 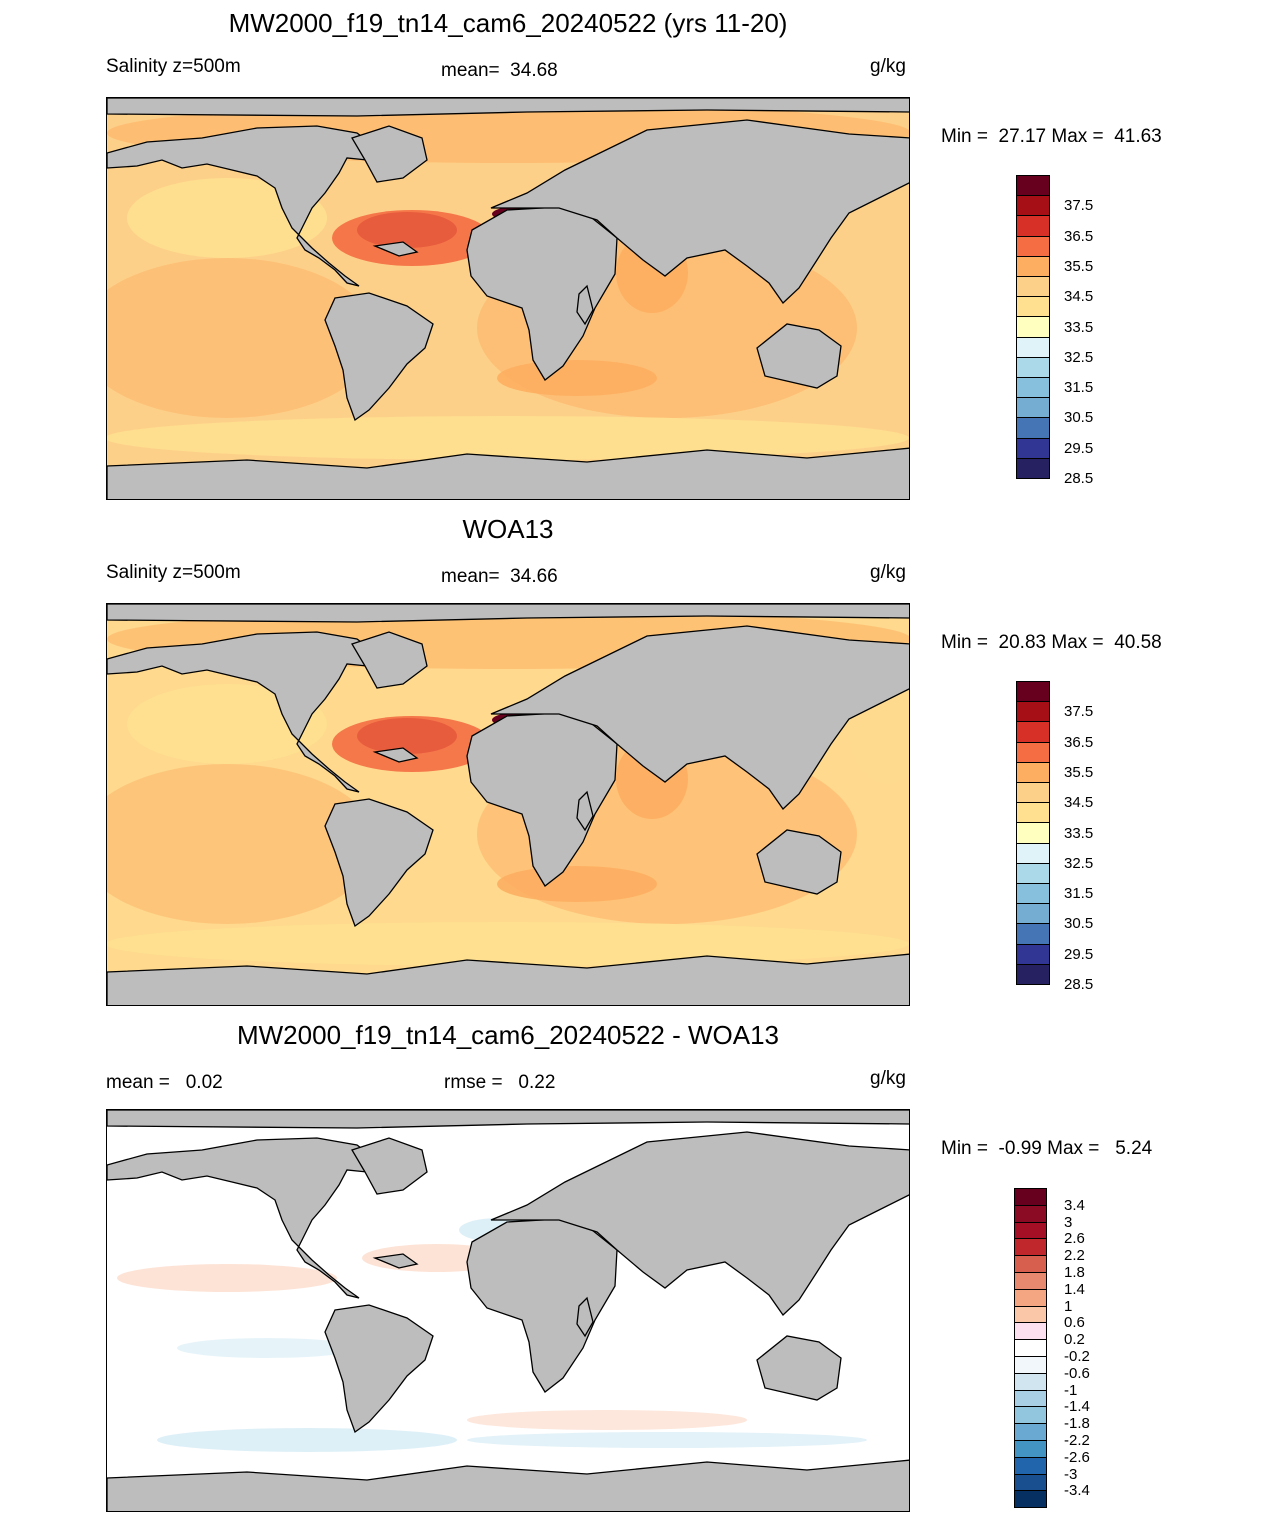 I want to click on mean-label: mean= 34.66, so click(x=499, y=576).